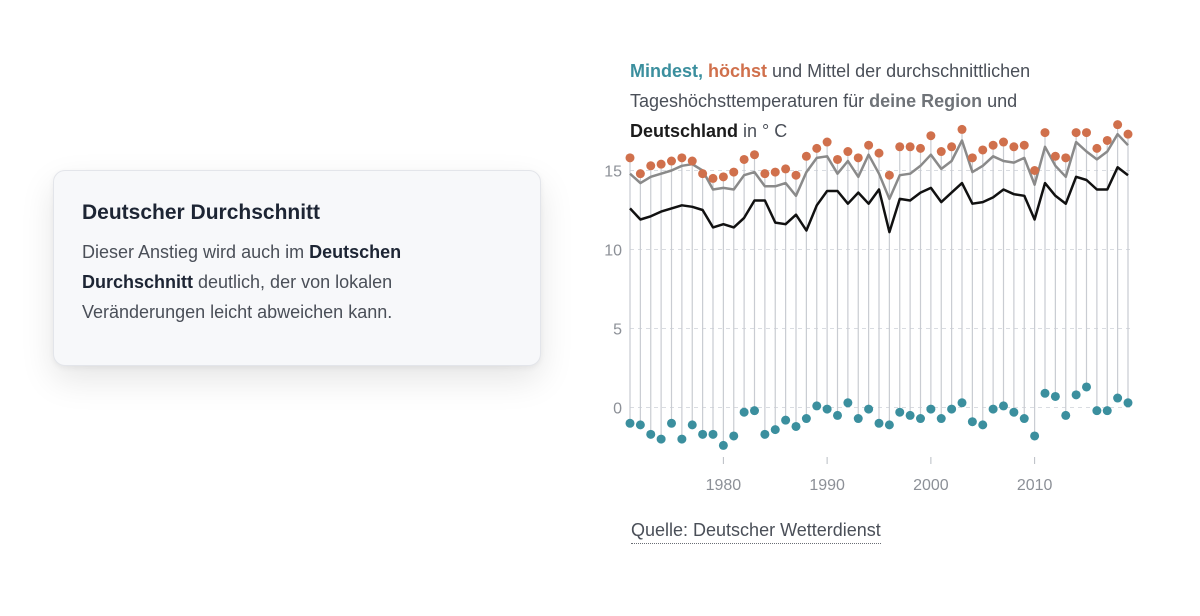 Image resolution: width=1200 pixels, height=616 pixels. I want to click on x-tick-label: 2000, so click(931, 485).